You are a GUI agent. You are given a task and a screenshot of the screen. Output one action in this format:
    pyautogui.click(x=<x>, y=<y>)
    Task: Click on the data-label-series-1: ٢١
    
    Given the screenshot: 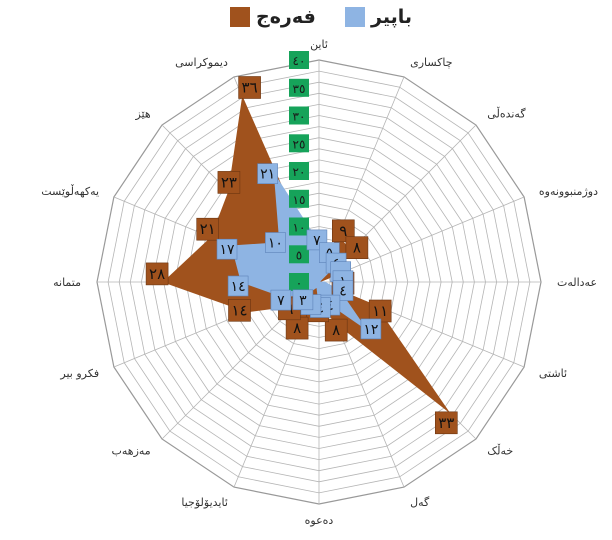 What is the action you would take?
    pyautogui.click(x=267, y=175)
    